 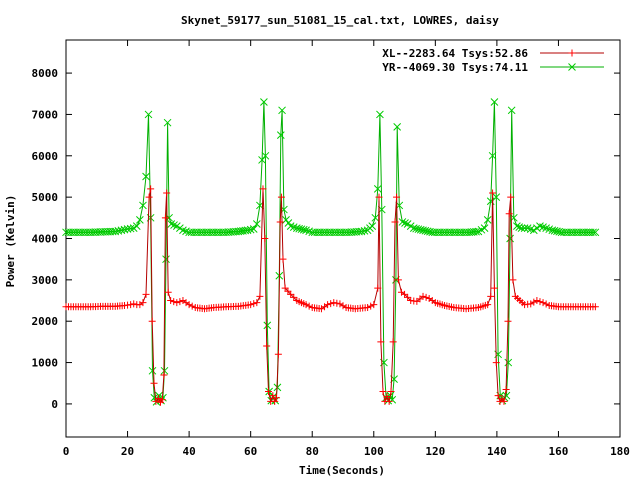 What do you see at coordinates (45, 321) in the screenshot?
I see `y-tick-label: 2000` at bounding box center [45, 321].